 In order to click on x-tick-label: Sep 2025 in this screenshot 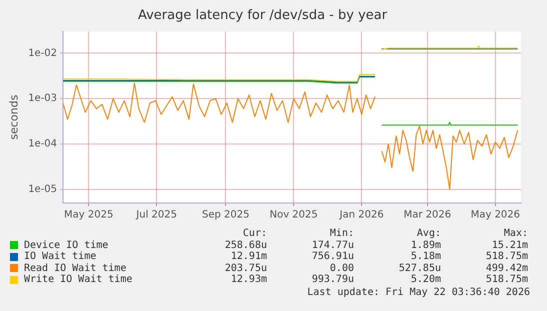, I will do `click(226, 215)`.